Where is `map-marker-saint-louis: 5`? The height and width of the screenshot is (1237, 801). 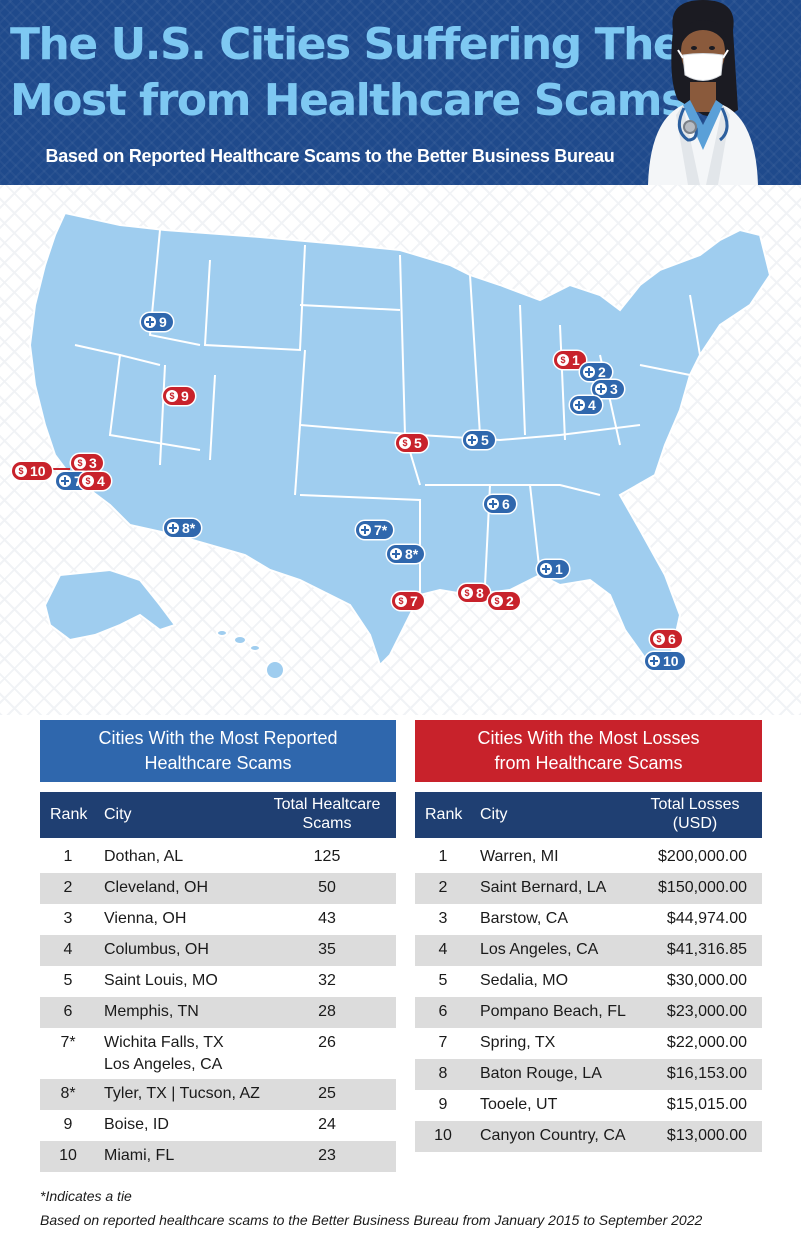 map-marker-saint-louis: 5 is located at coordinates (479, 440).